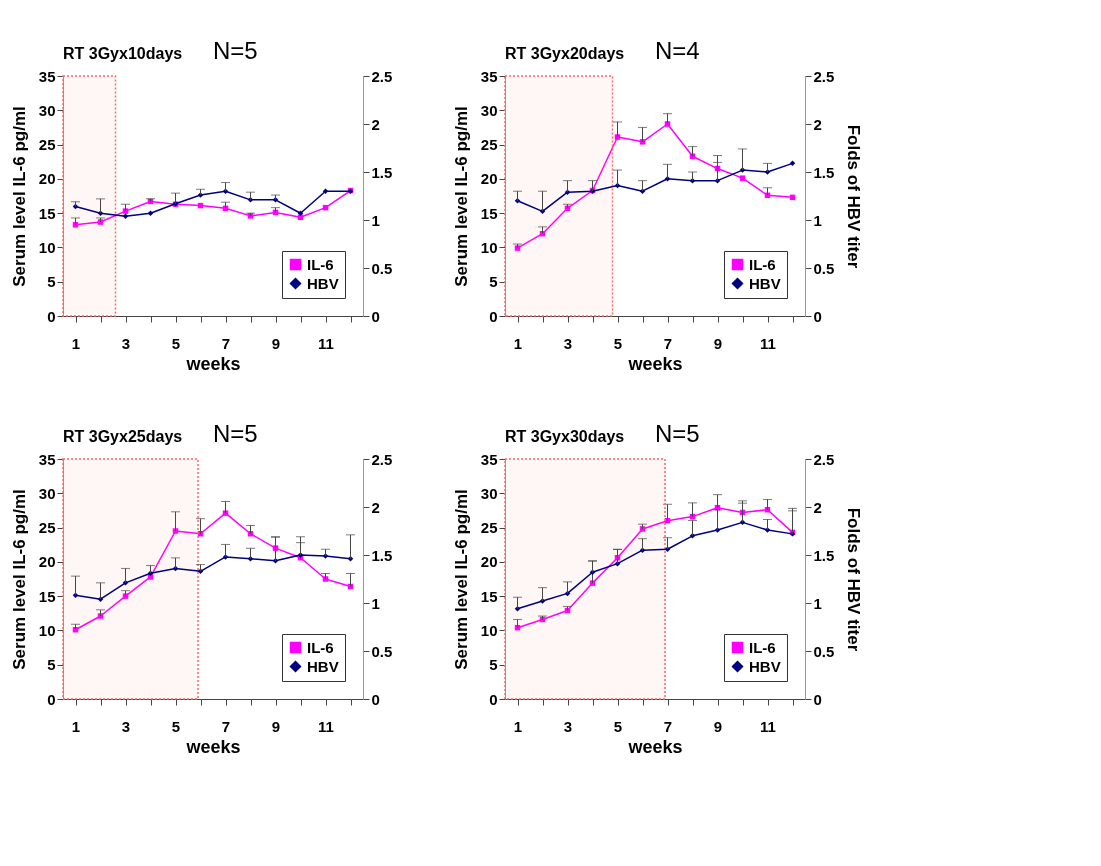 The width and height of the screenshot is (1101, 866). Describe the element at coordinates (677, 50) in the screenshot. I see `chart-subtitle: N=4` at that location.